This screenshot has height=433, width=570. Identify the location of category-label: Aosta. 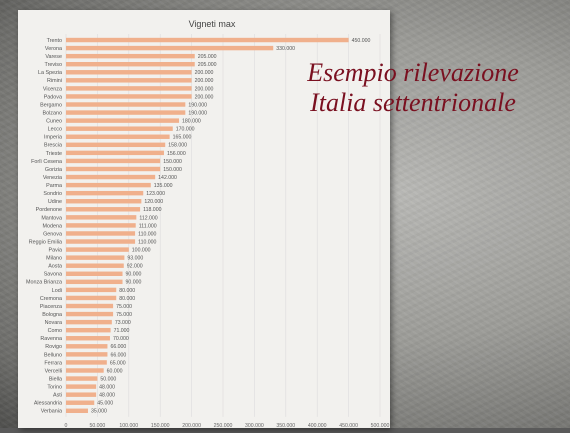
(55, 267).